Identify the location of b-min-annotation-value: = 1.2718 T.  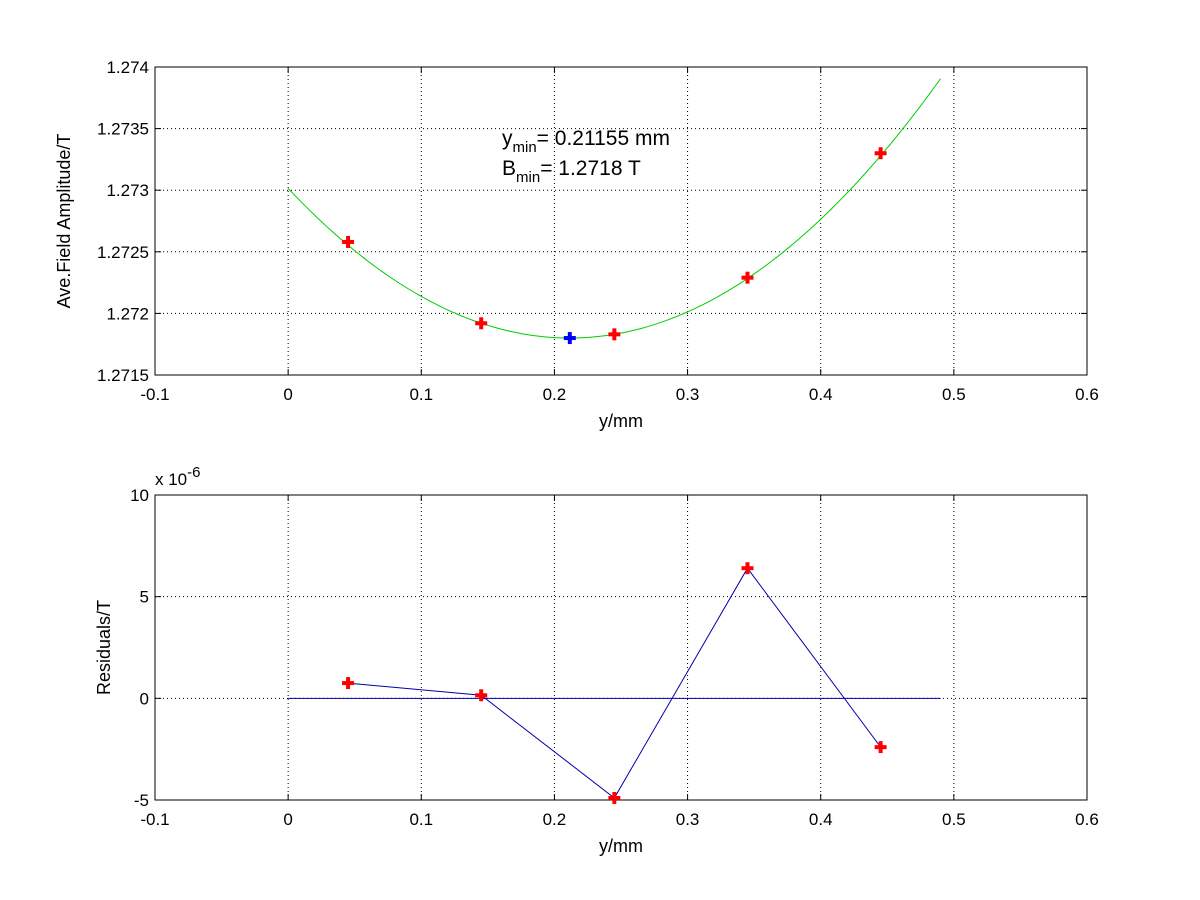
(590, 168).